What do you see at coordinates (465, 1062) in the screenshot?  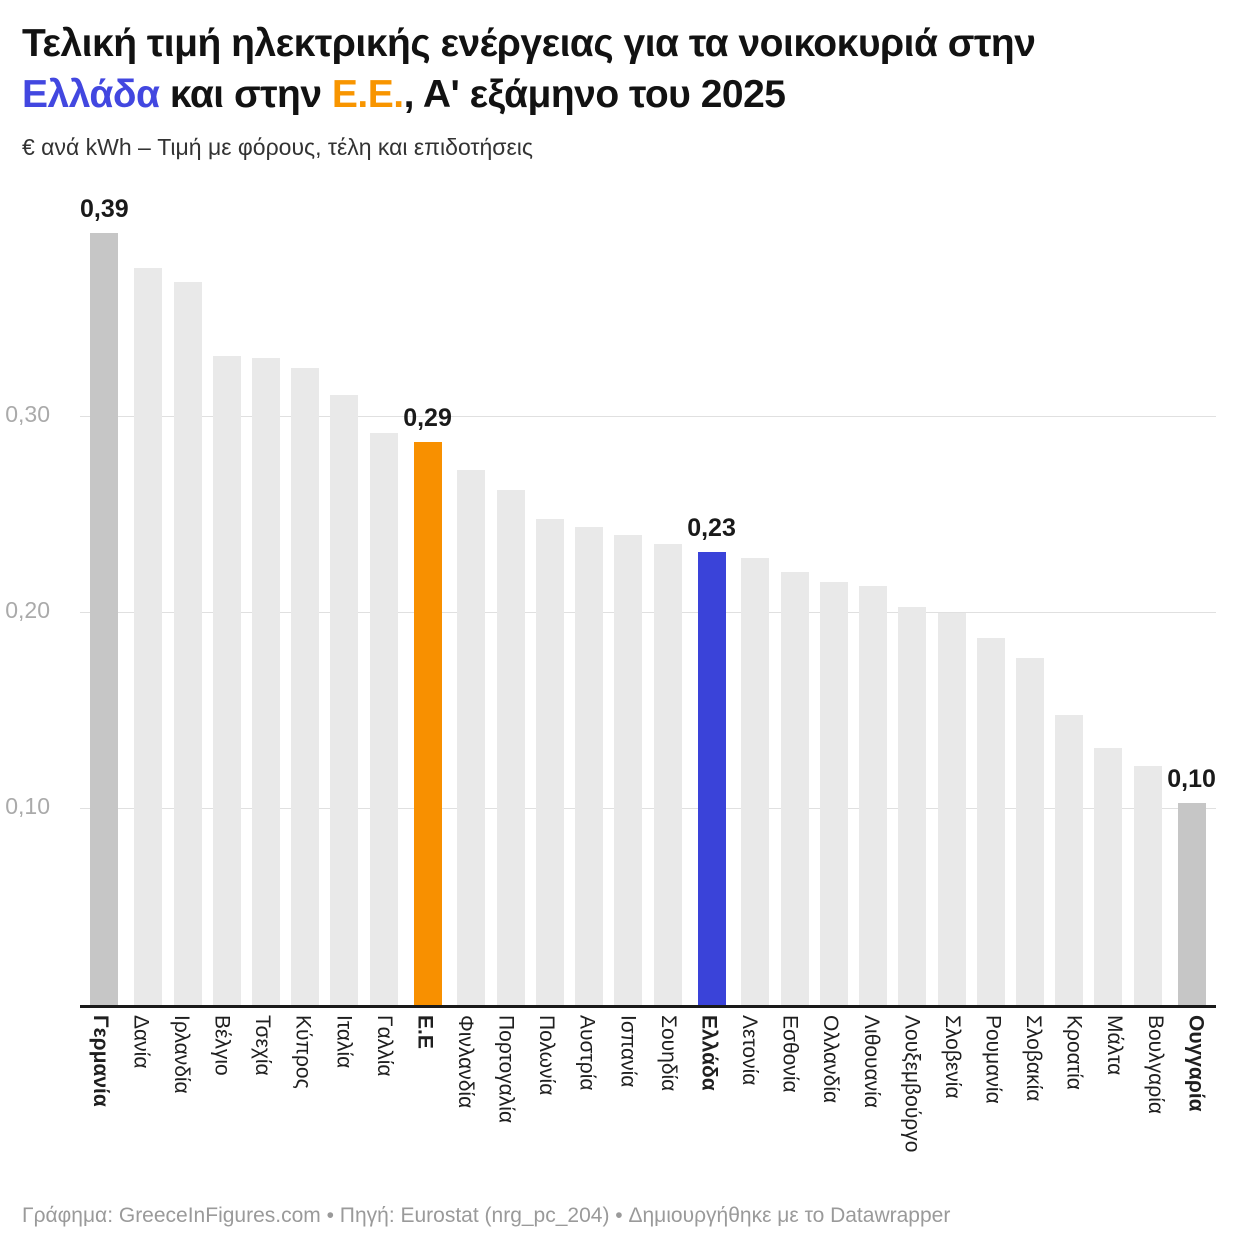 I see `x-axis-label: Φινλανδία` at bounding box center [465, 1062].